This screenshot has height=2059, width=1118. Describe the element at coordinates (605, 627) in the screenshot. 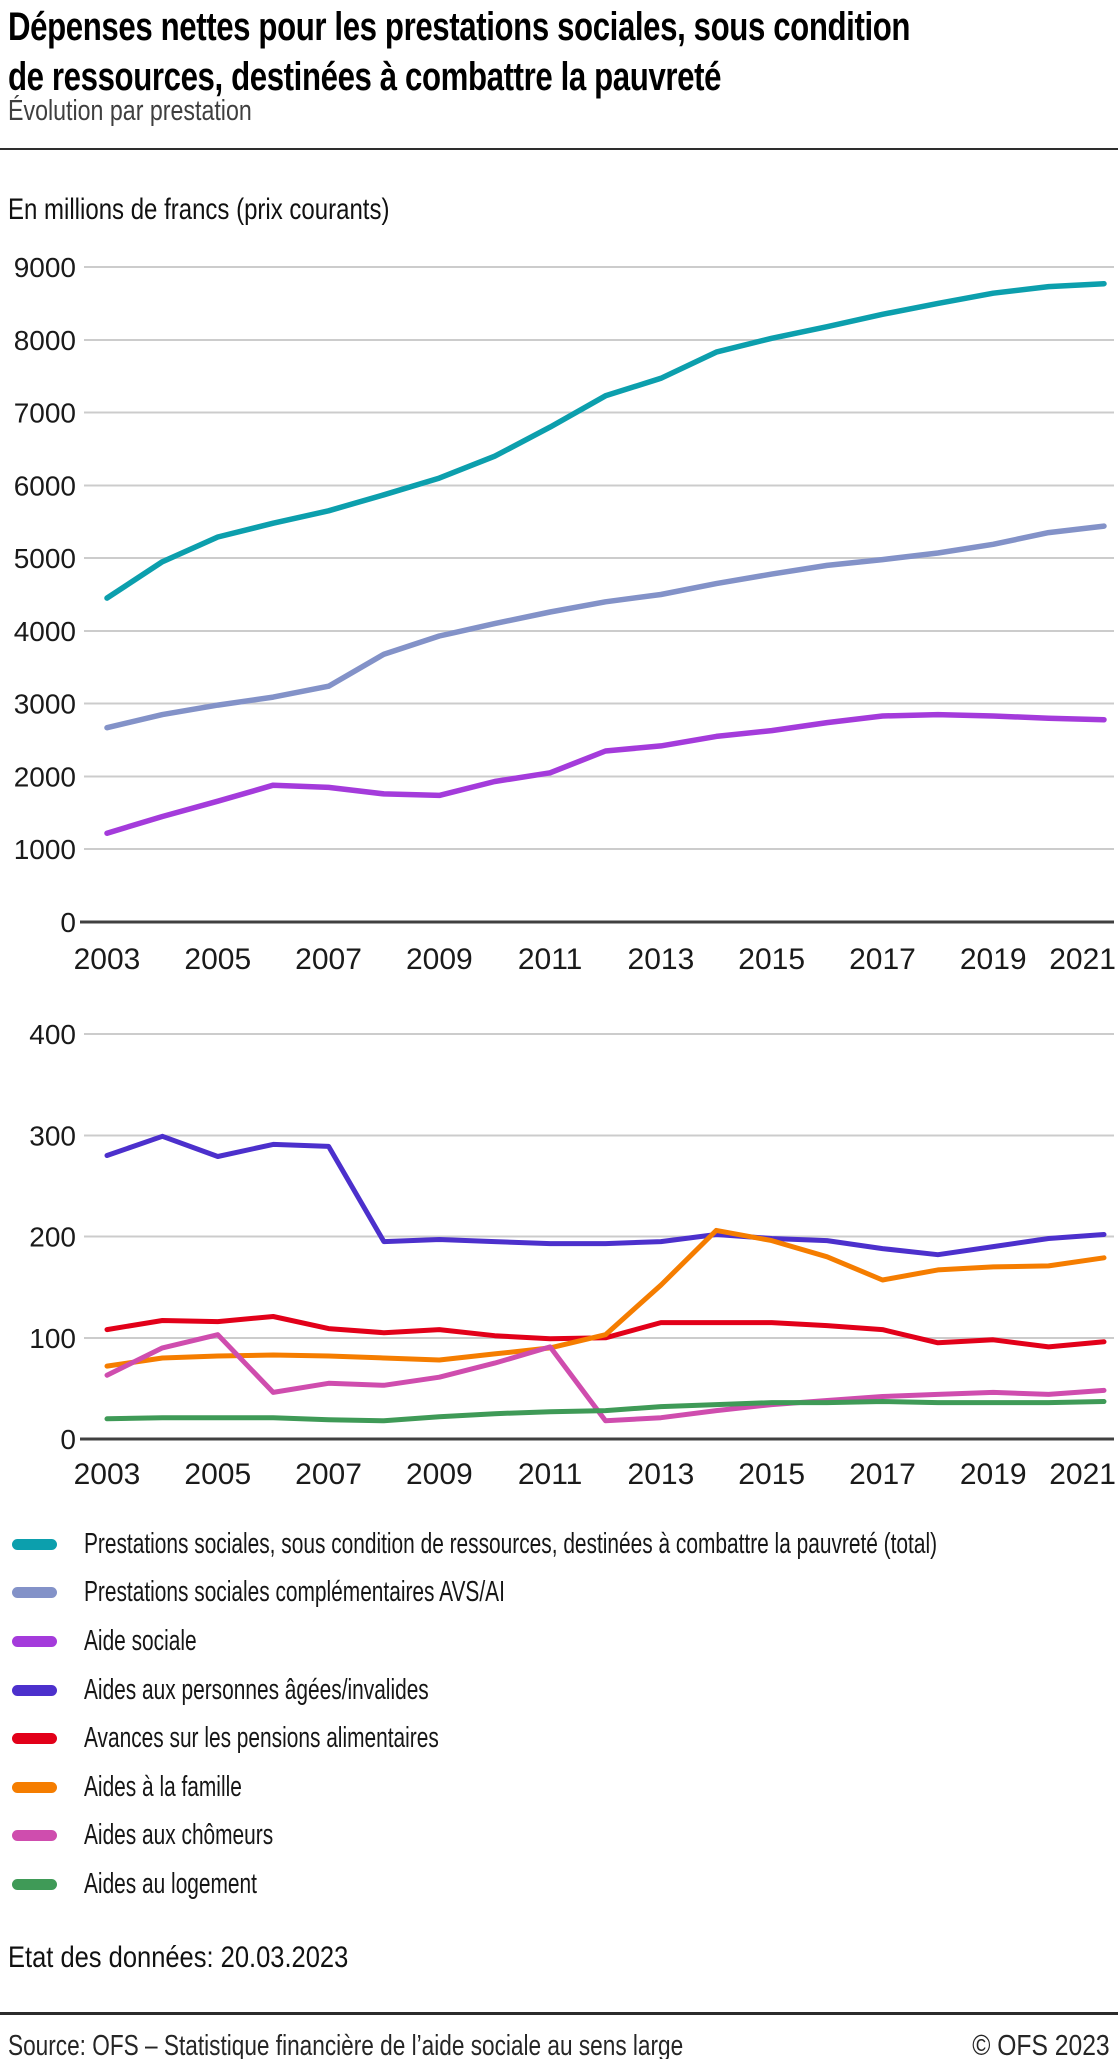

I see `series-line-pc-avs-ai` at that location.